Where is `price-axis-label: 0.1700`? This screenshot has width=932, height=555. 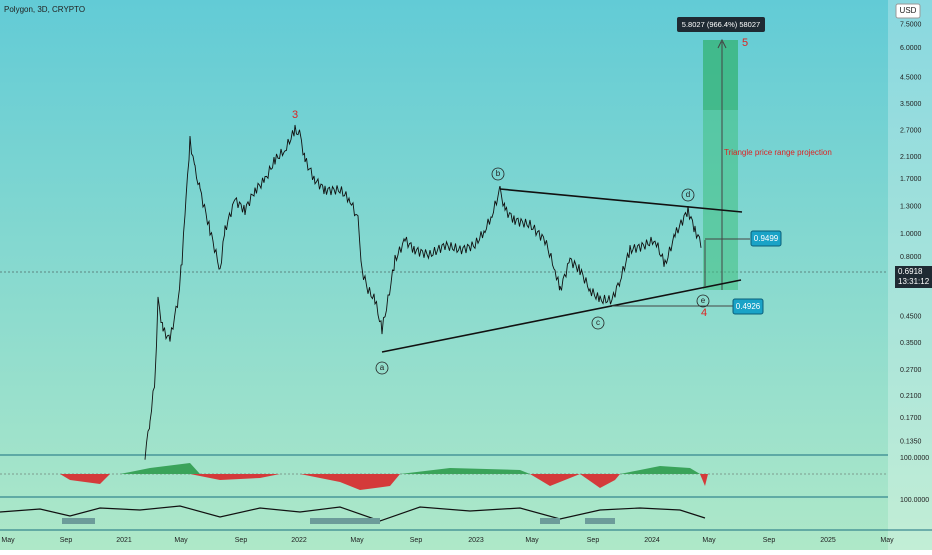 price-axis-label: 0.1700 is located at coordinates (911, 418).